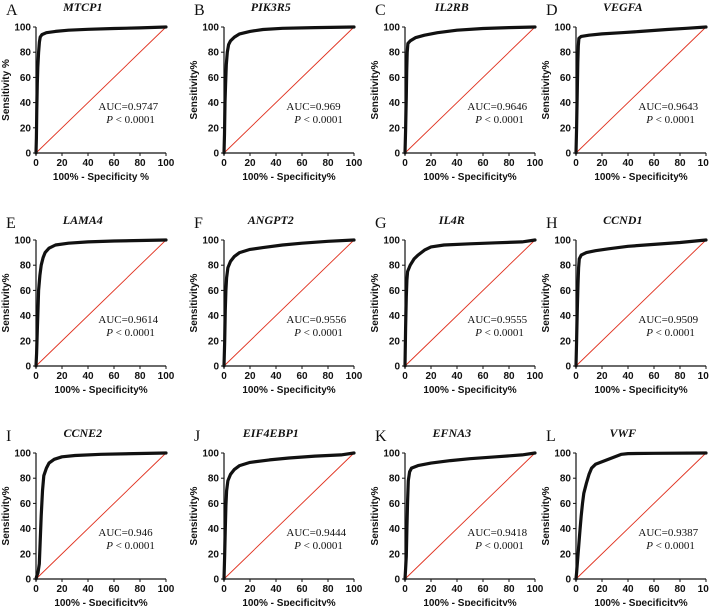 Image resolution: width=709 pixels, height=606 pixels. I want to click on y-tick-label-d: 100, so click(562, 28).